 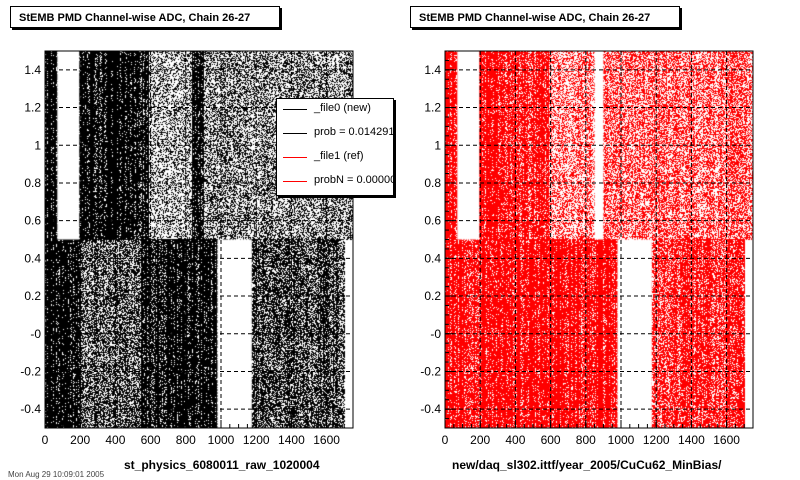 I want to click on legend-entry: _file0 (new), so click(x=335, y=110).